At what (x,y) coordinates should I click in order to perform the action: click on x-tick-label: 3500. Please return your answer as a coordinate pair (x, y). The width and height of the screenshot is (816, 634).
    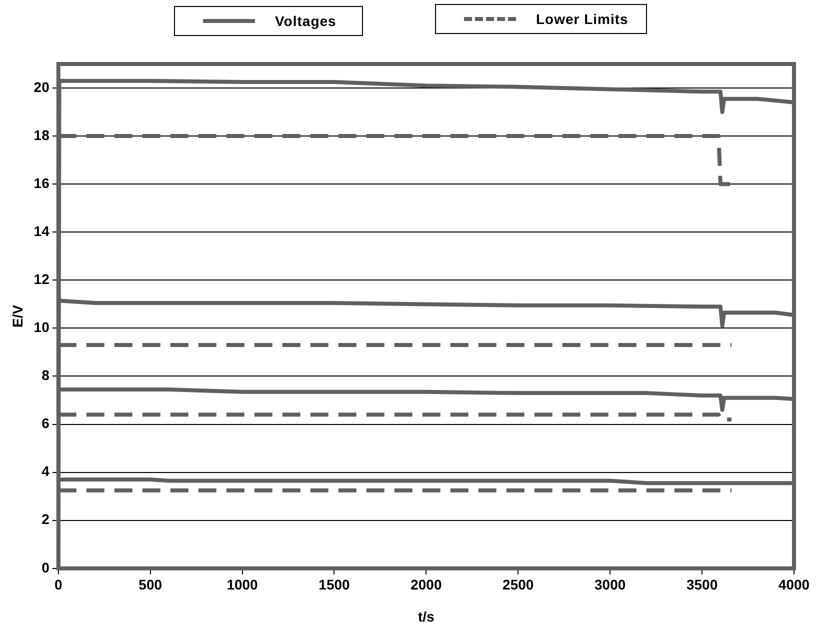
    Looking at the image, I should click on (702, 584).